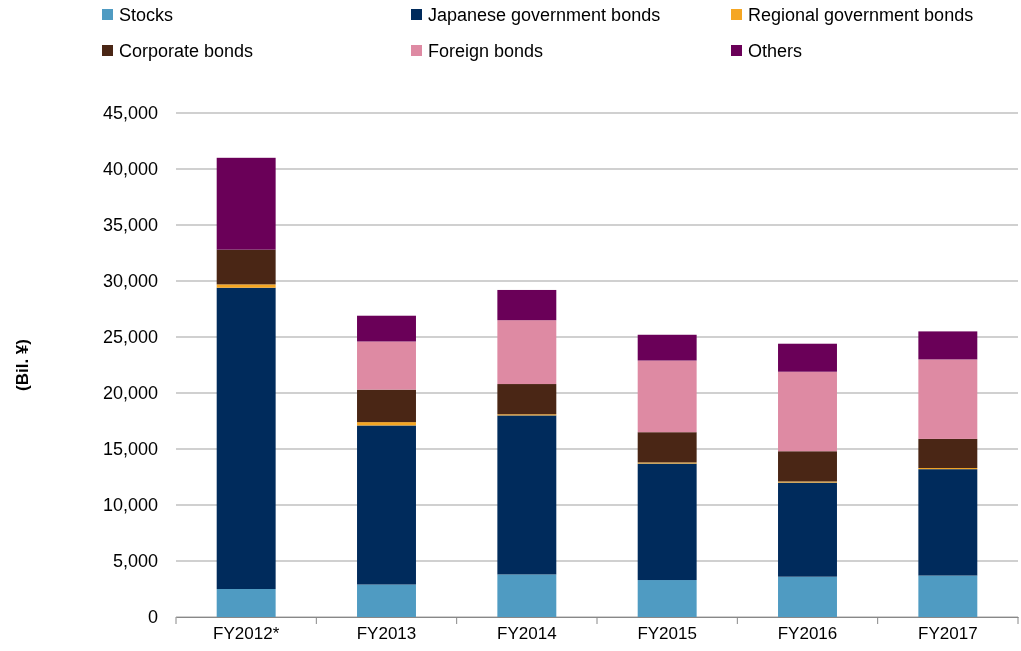 The image size is (1021, 651). What do you see at coordinates (130, 169) in the screenshot?
I see `y-tick-label: 40,000` at bounding box center [130, 169].